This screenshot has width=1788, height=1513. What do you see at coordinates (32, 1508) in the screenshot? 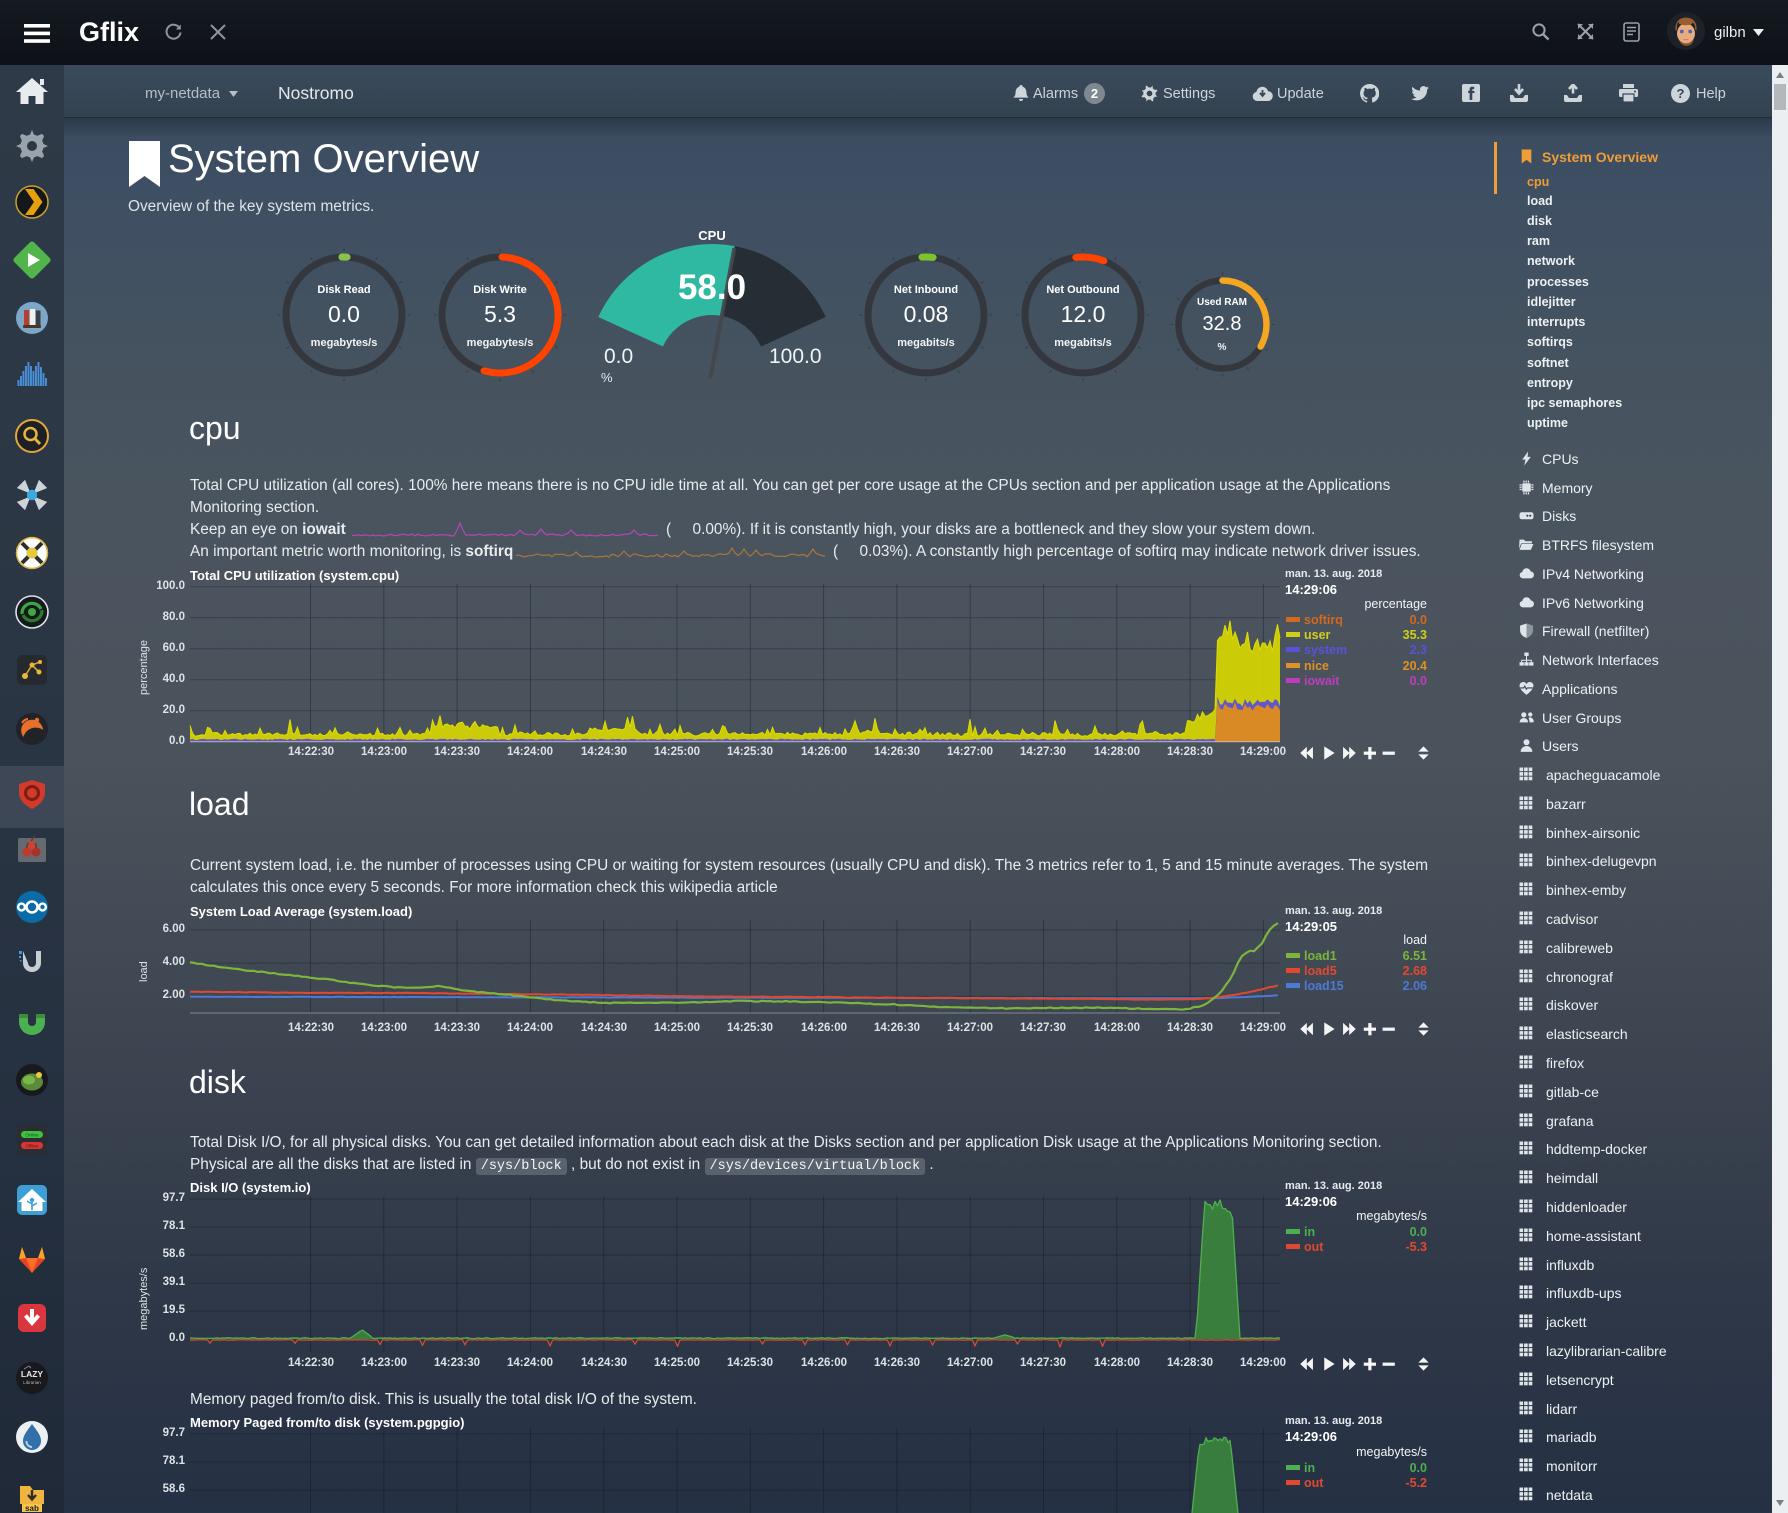
I see `svg-text: sab` at bounding box center [32, 1508].